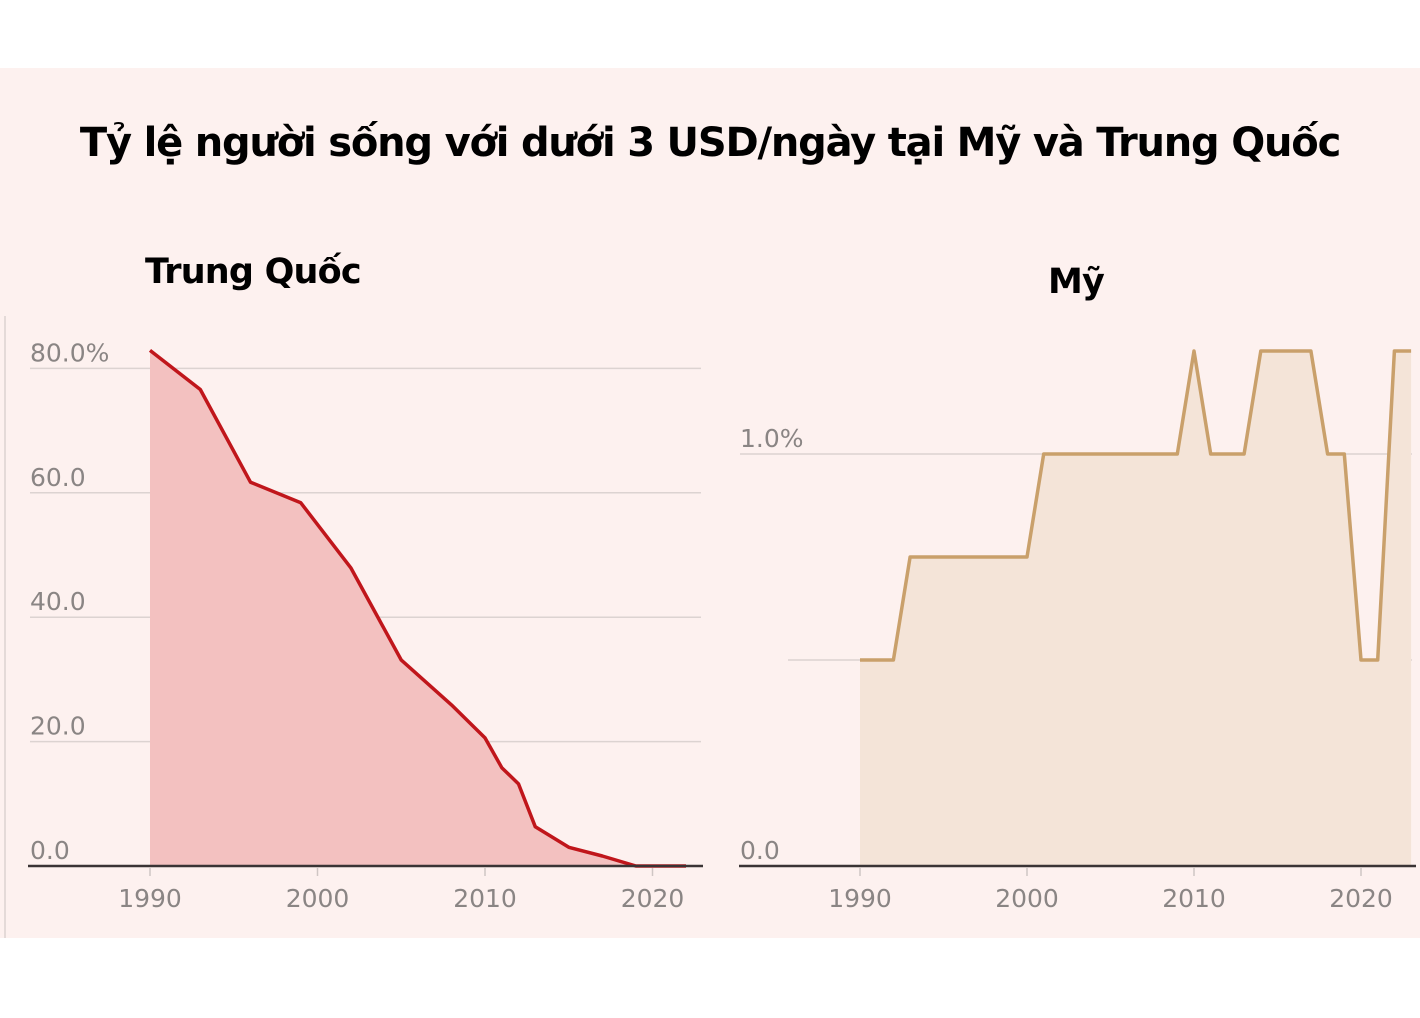  What do you see at coordinates (1136, 505) in the screenshot?
I see `us-line` at bounding box center [1136, 505].